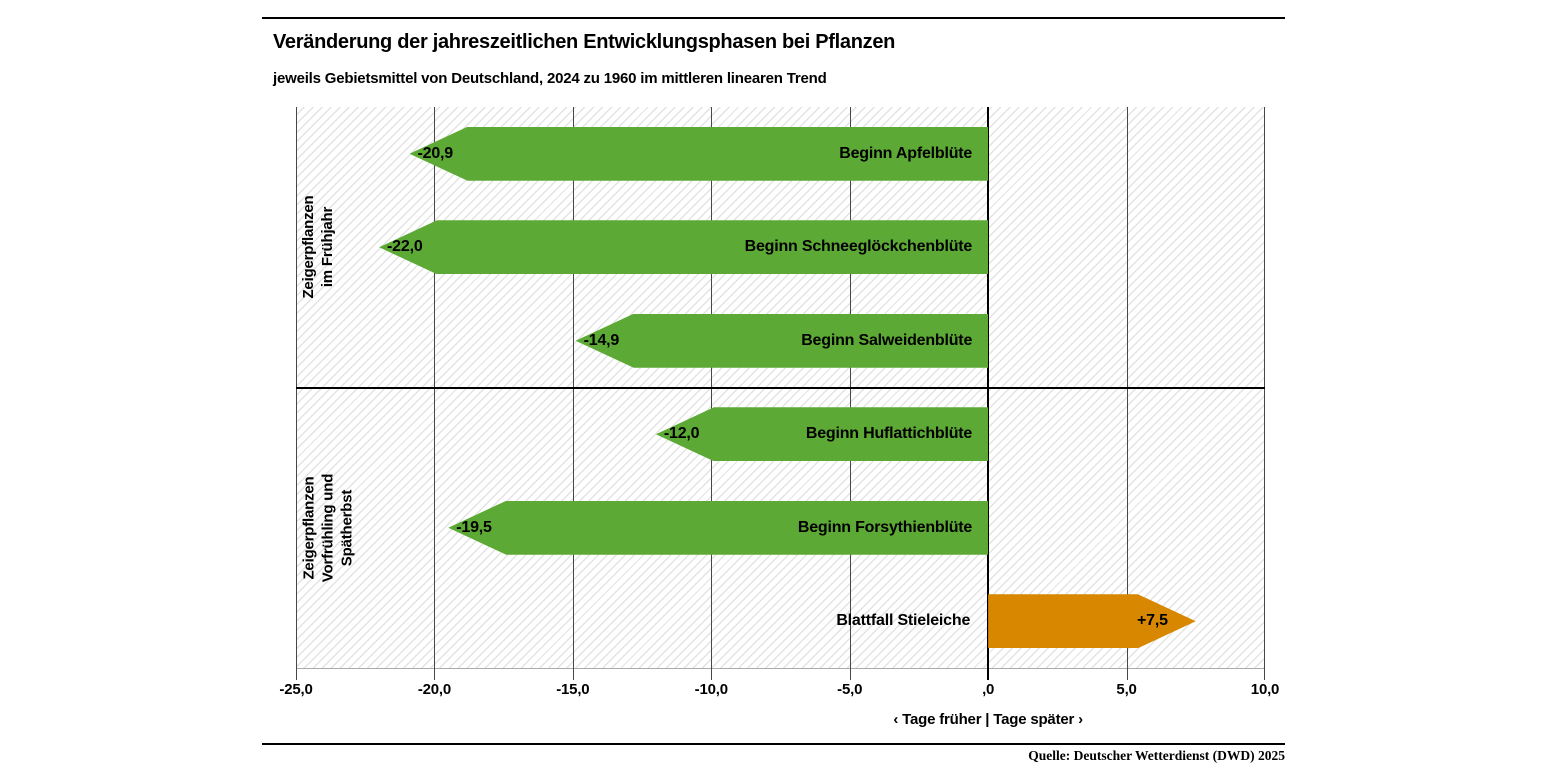 The height and width of the screenshot is (775, 1545). I want to click on bar-arrow-earlier: -20,9 Beginn Apfelblüte, so click(699, 153).